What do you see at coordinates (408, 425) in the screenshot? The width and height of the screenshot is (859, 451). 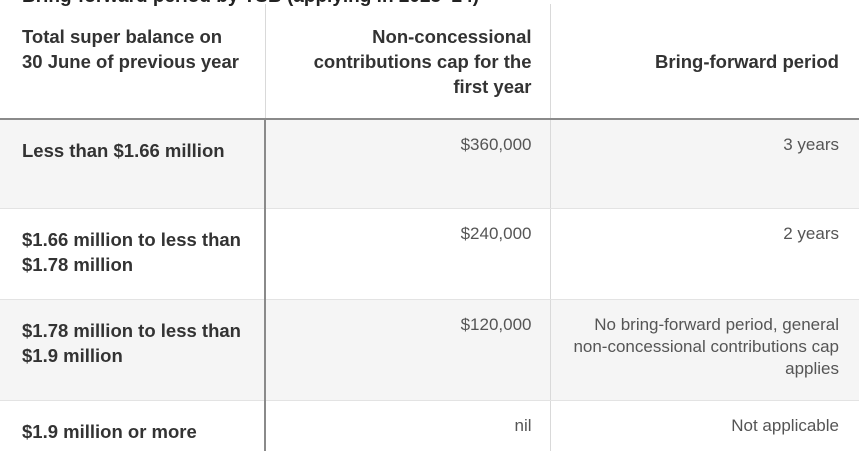 I see `cap-cell: nil` at bounding box center [408, 425].